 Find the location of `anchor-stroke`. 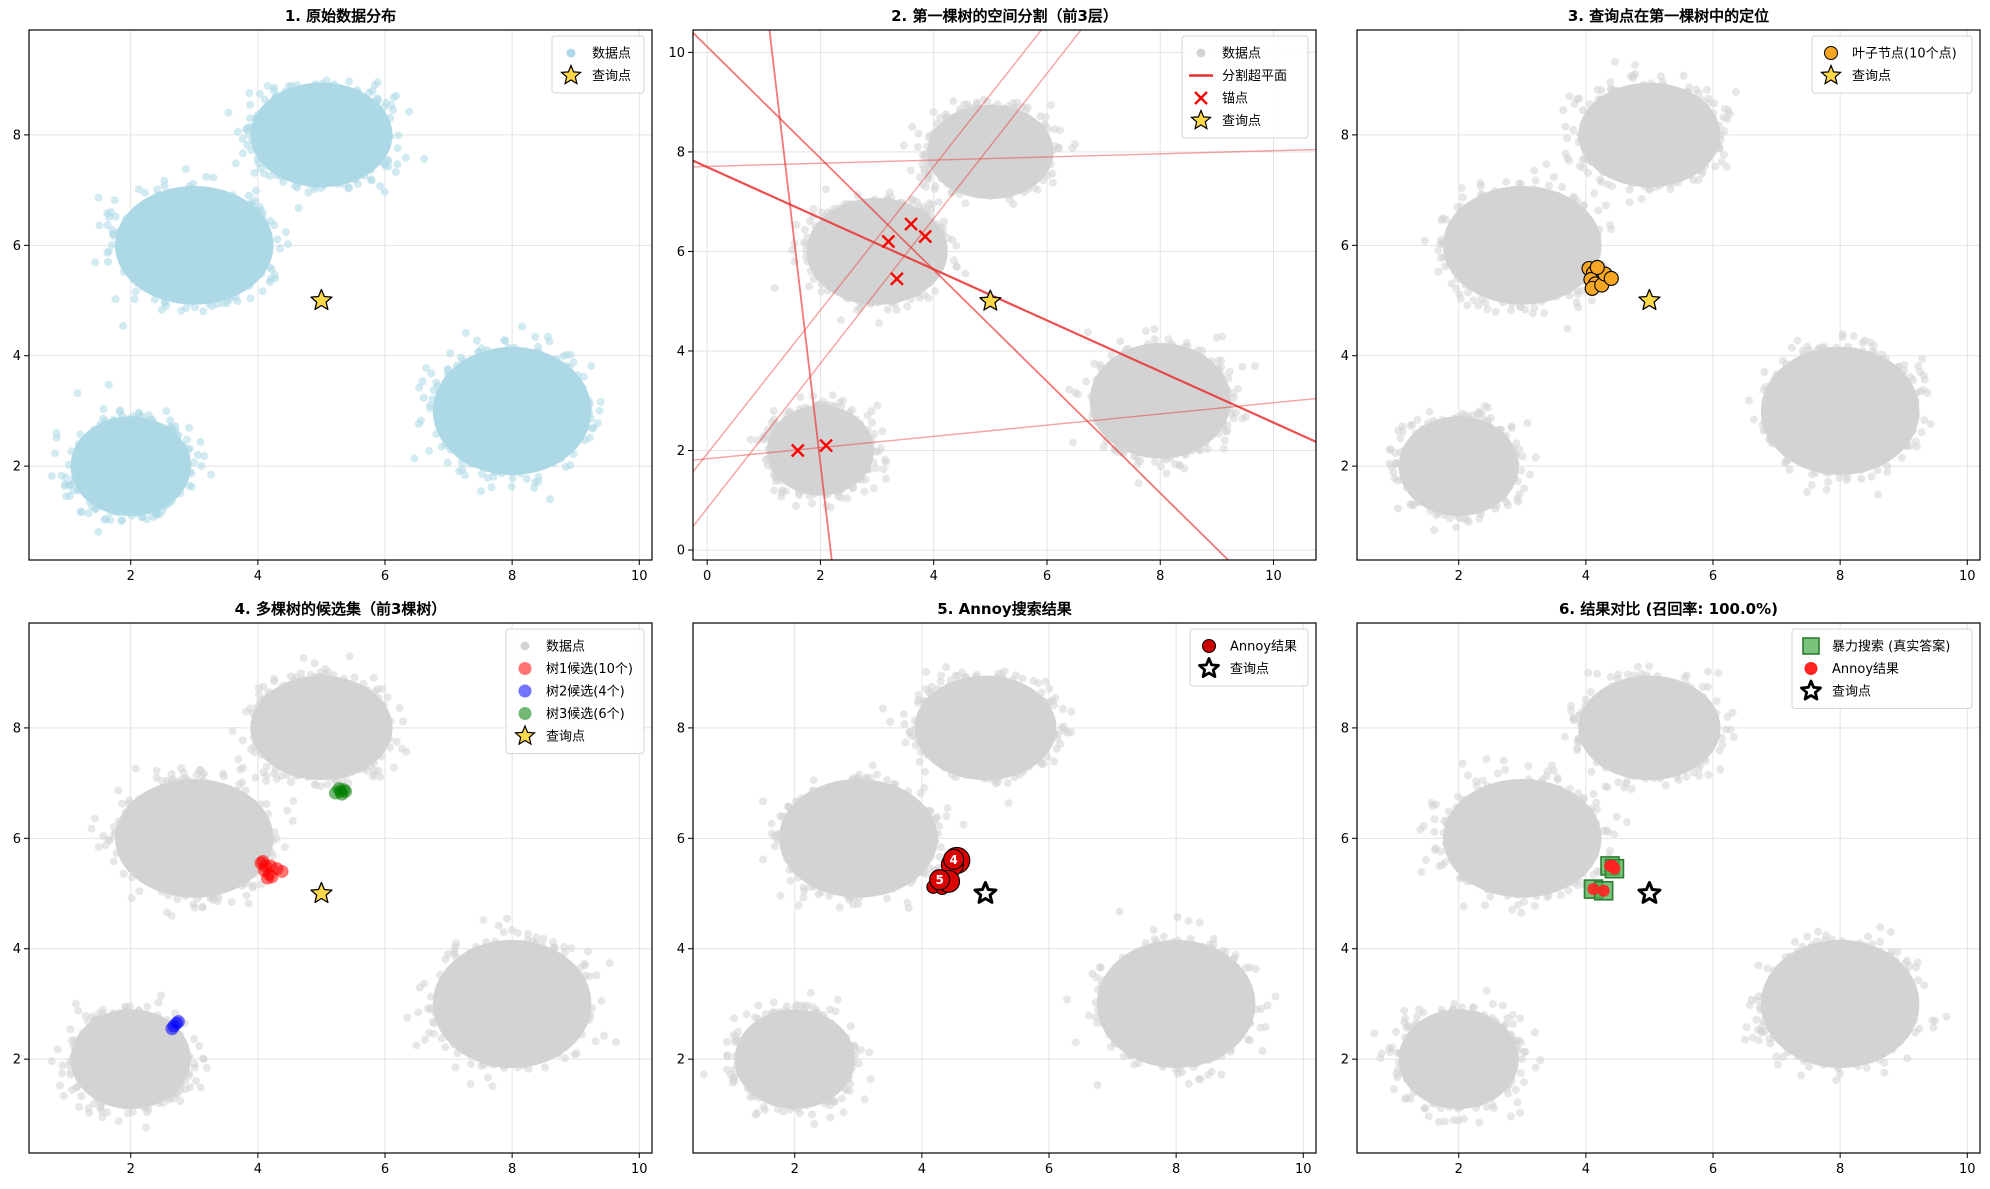

anchor-stroke is located at coordinates (897, 278).